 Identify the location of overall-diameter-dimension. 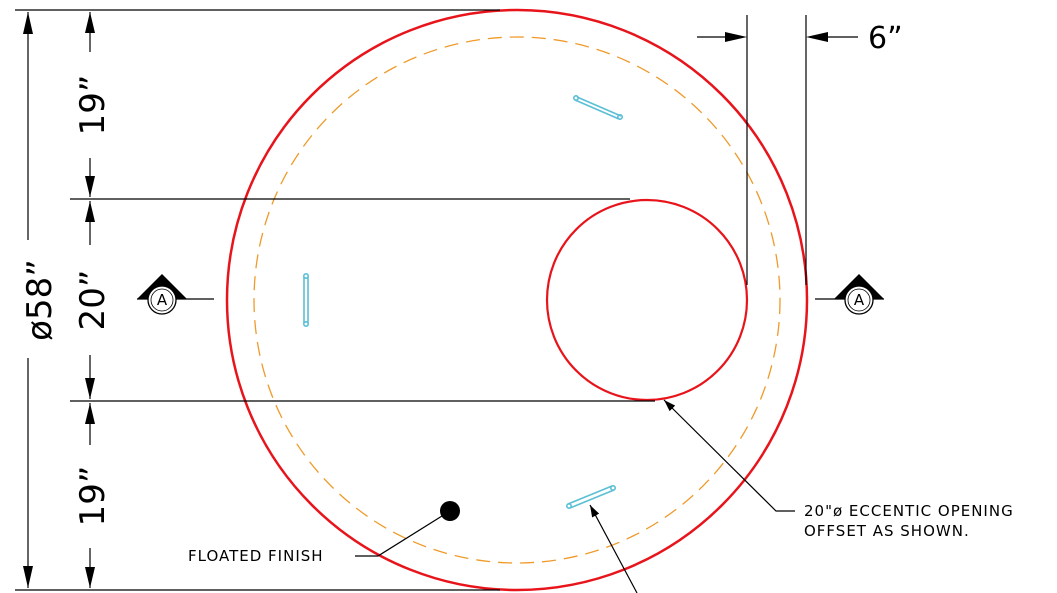
(28, 300).